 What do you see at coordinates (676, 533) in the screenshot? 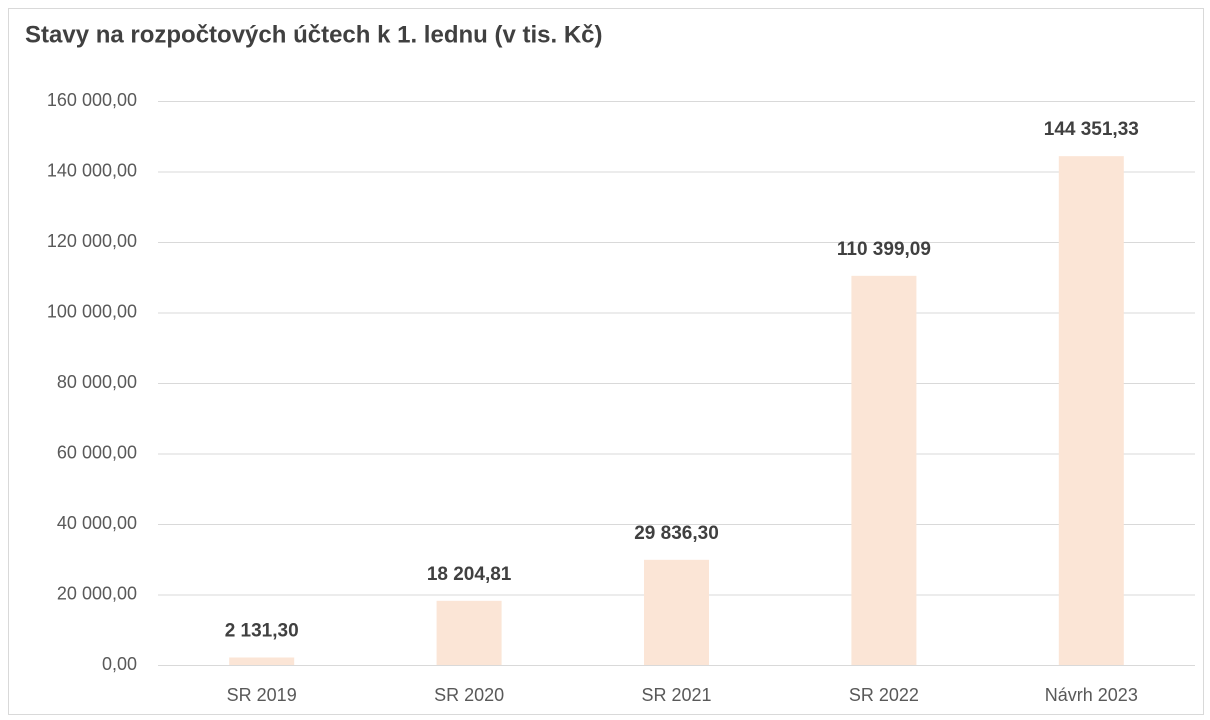
I see `value-label: 29 836,30` at bounding box center [676, 533].